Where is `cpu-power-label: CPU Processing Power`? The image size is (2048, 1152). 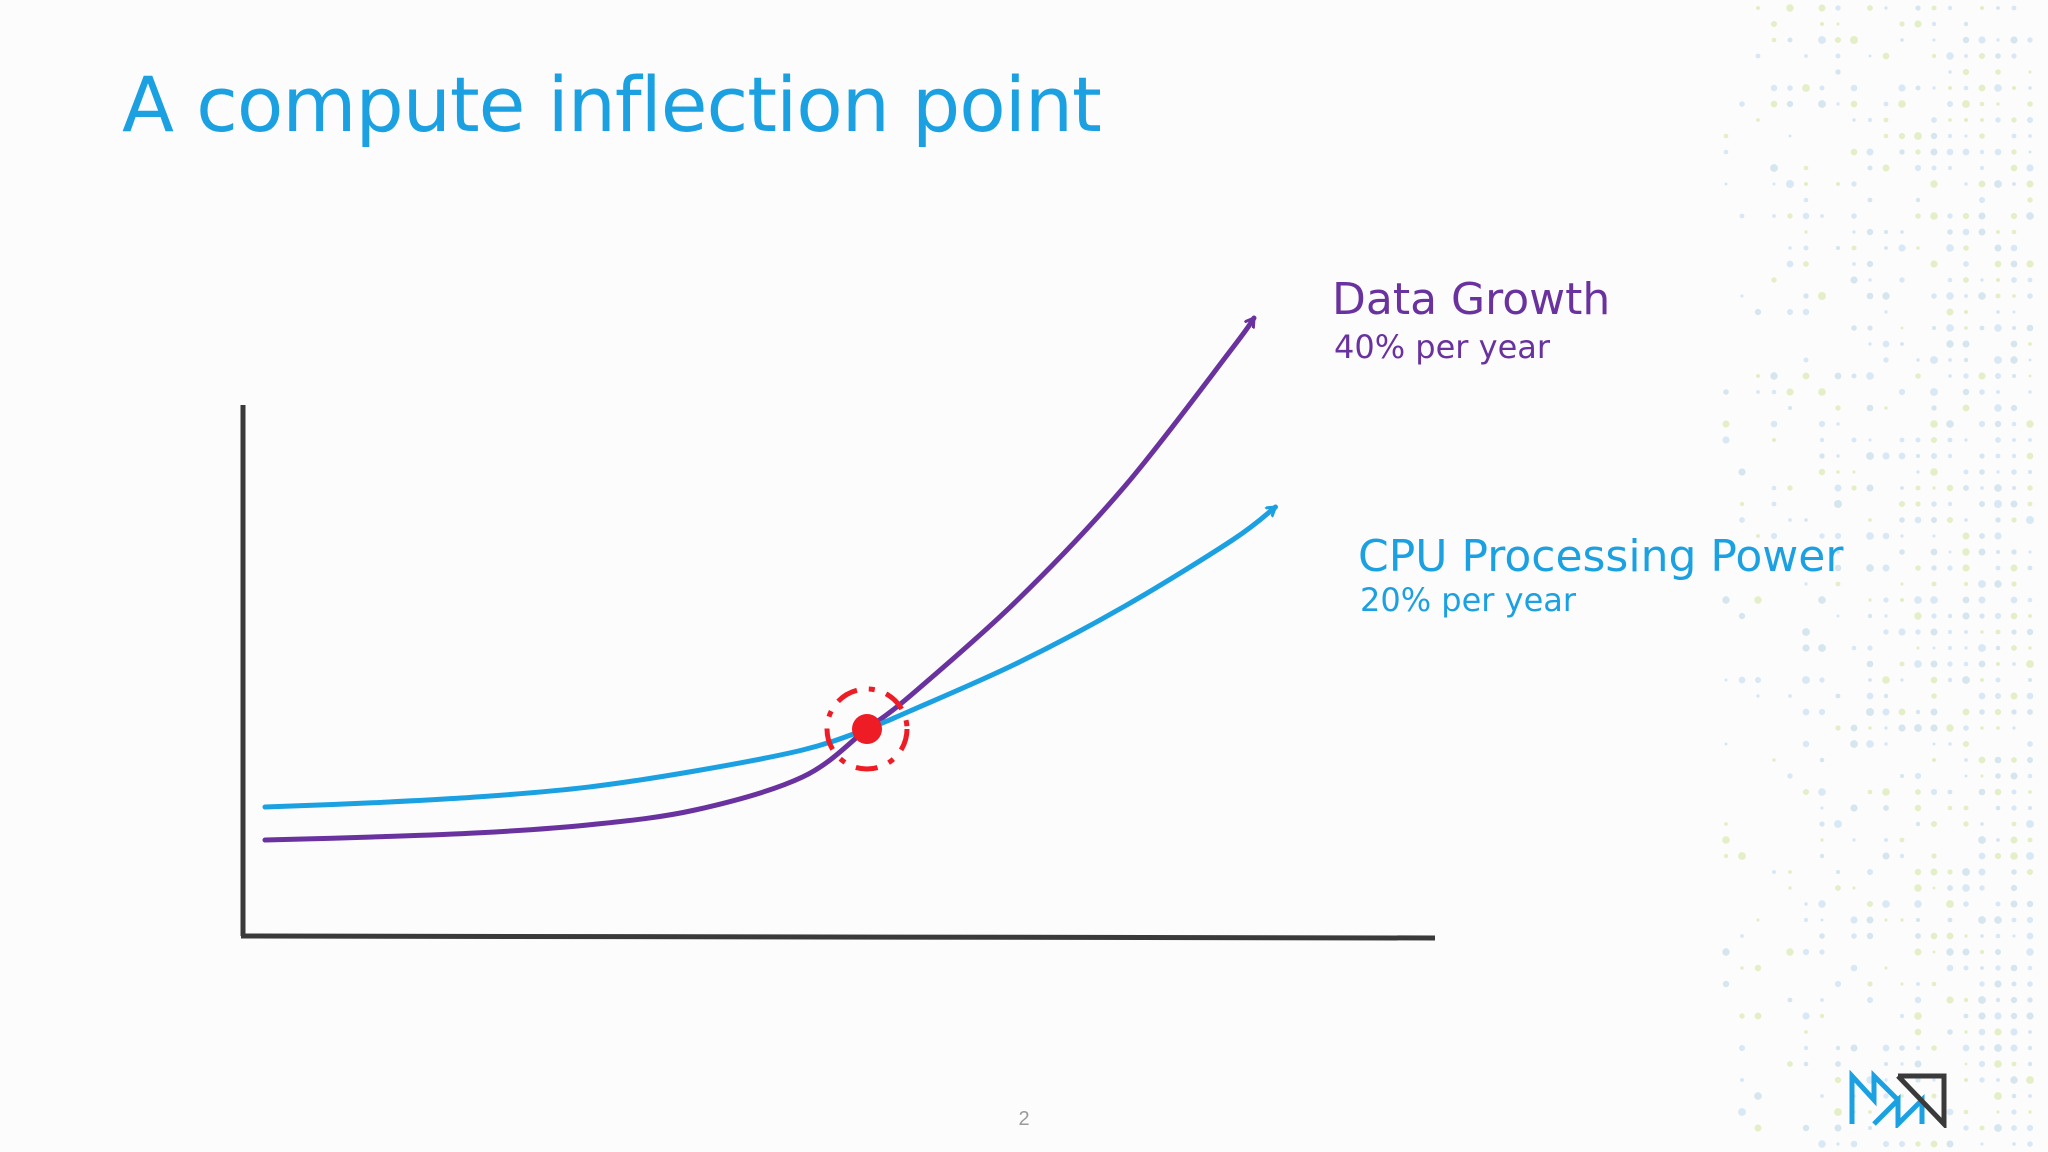 cpu-power-label: CPU Processing Power is located at coordinates (1601, 556).